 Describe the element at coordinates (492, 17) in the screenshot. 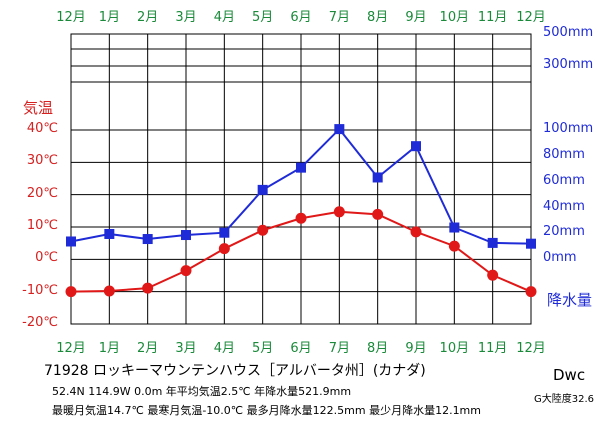

I see `month-label-top: 11月` at that location.